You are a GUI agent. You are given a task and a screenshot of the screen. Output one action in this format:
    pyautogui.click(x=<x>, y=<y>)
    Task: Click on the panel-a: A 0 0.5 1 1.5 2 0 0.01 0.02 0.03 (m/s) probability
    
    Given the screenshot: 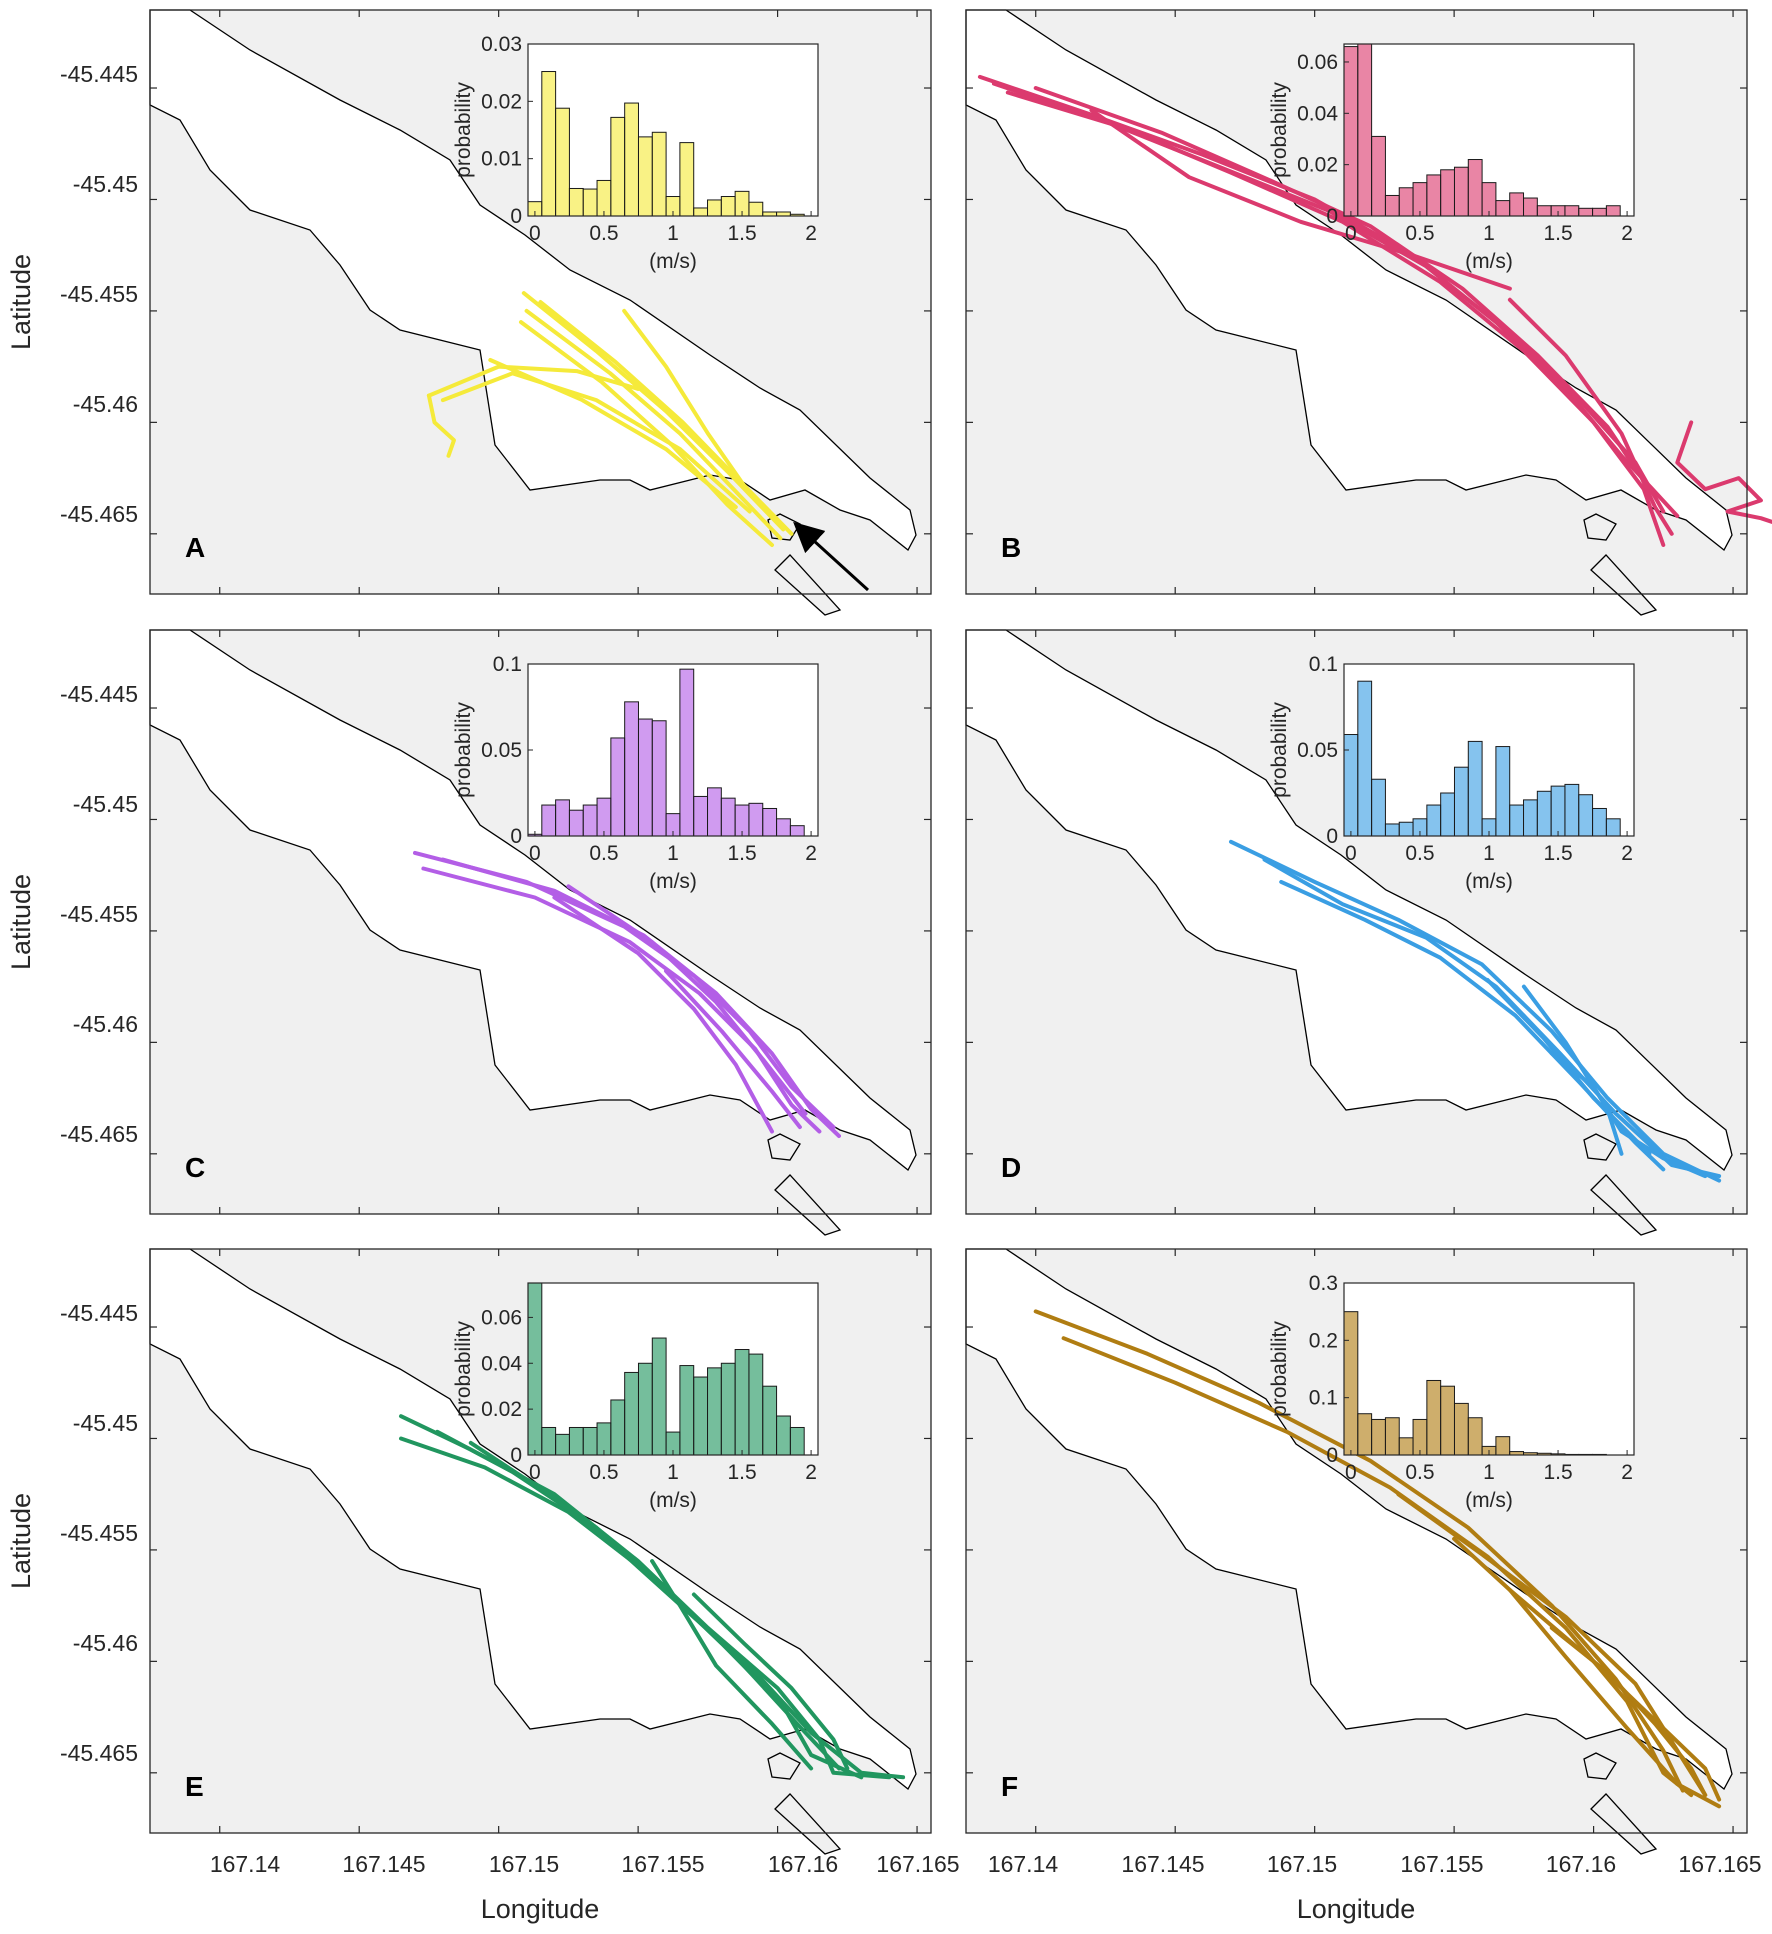 What is the action you would take?
    pyautogui.click(x=540, y=312)
    